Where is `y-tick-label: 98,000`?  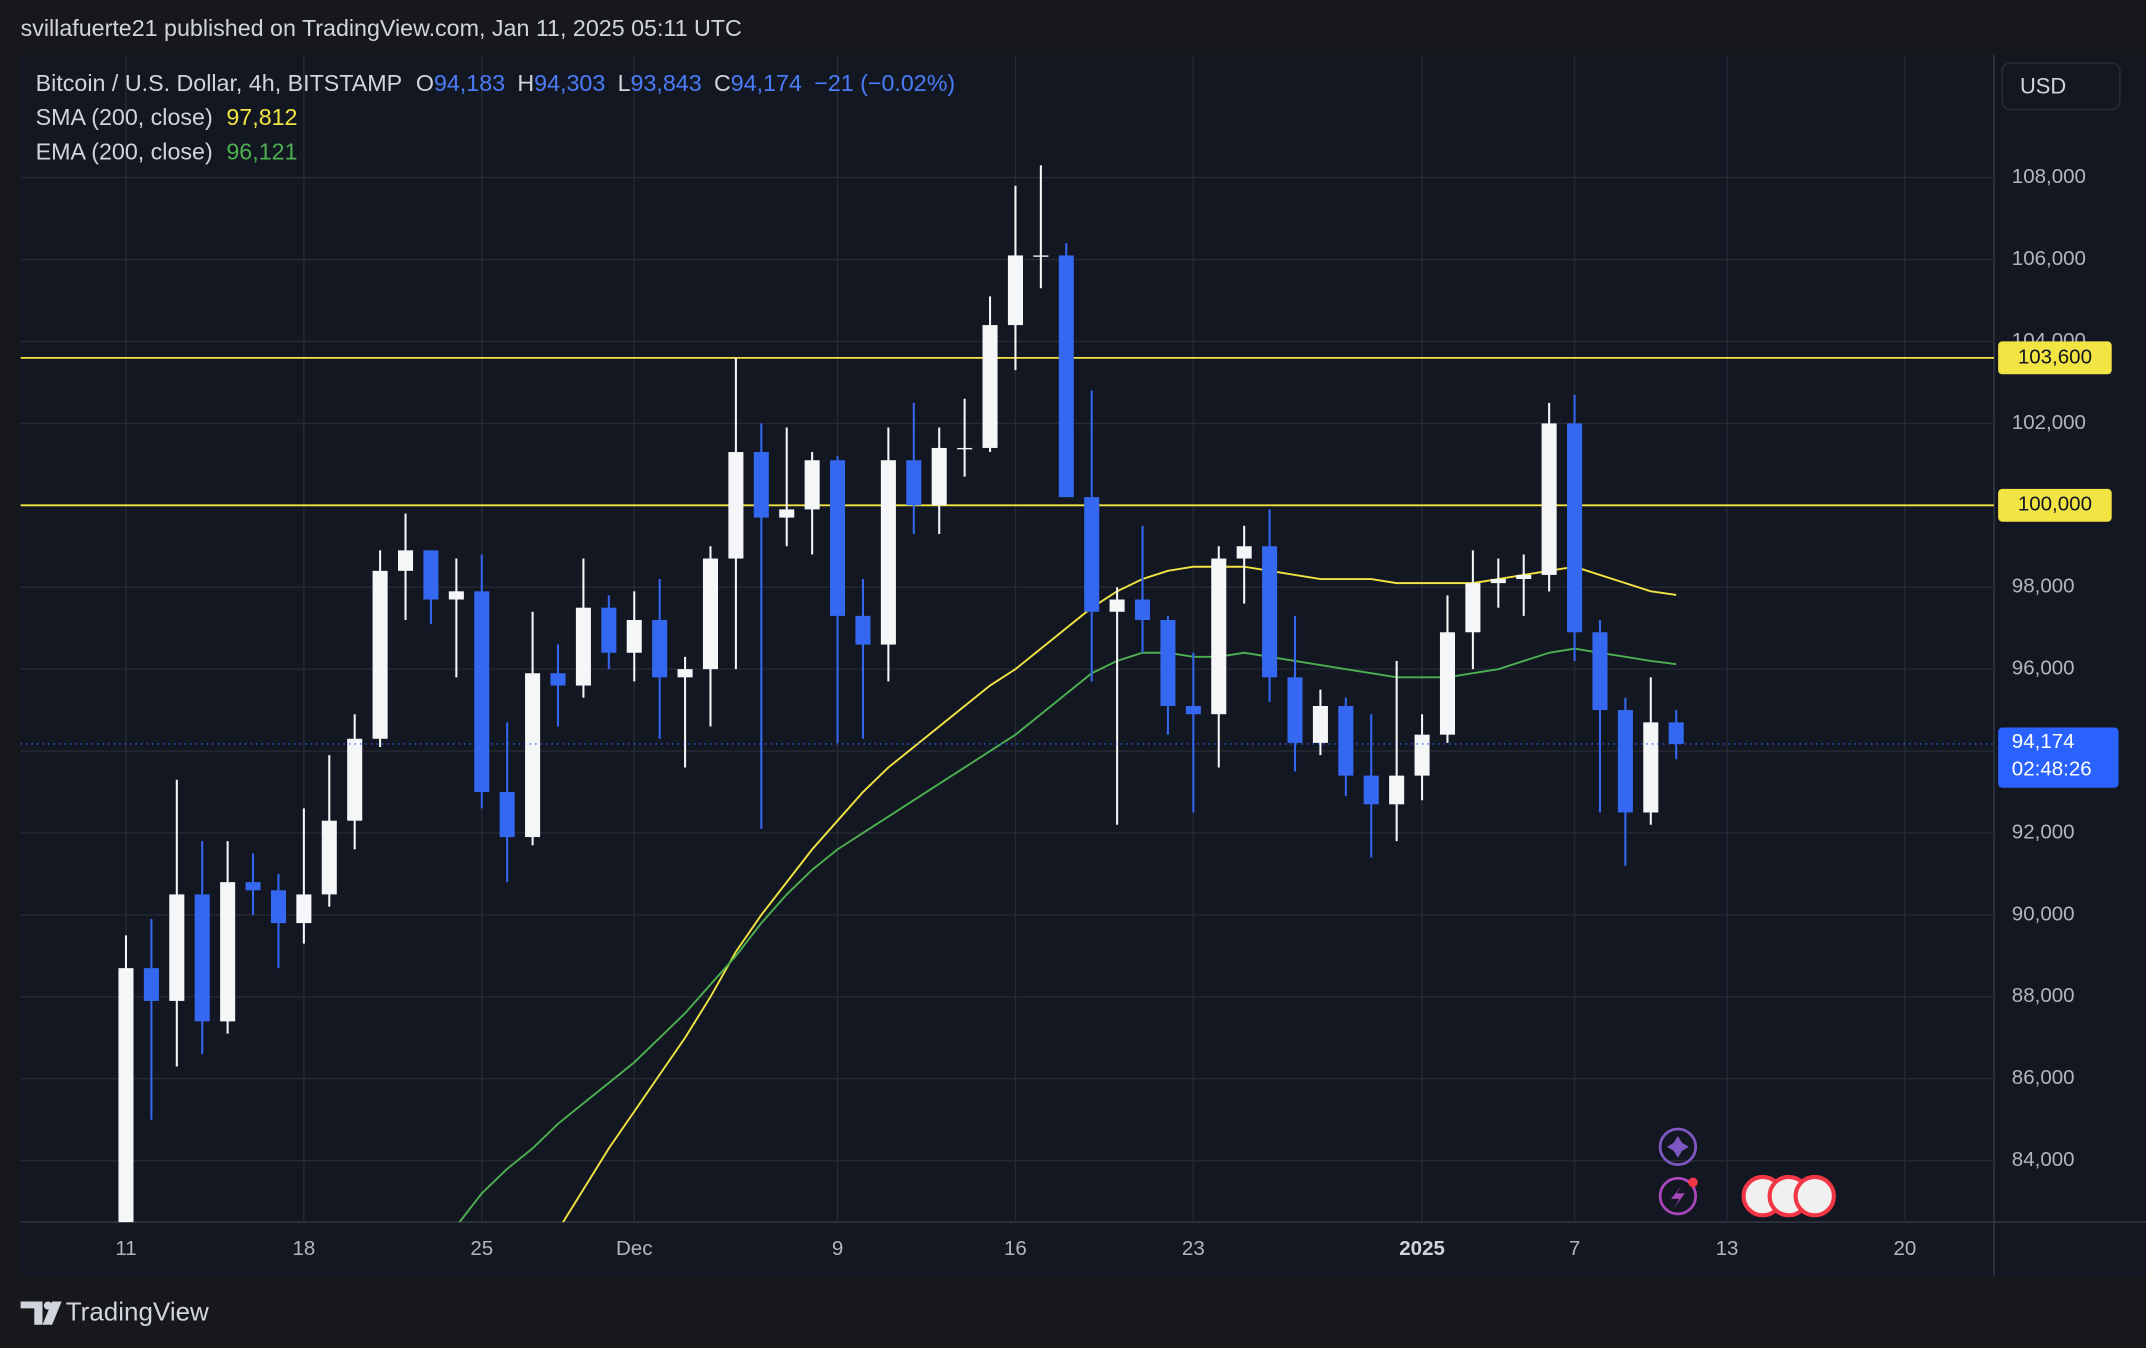 y-tick-label: 98,000 is located at coordinates (2043, 586).